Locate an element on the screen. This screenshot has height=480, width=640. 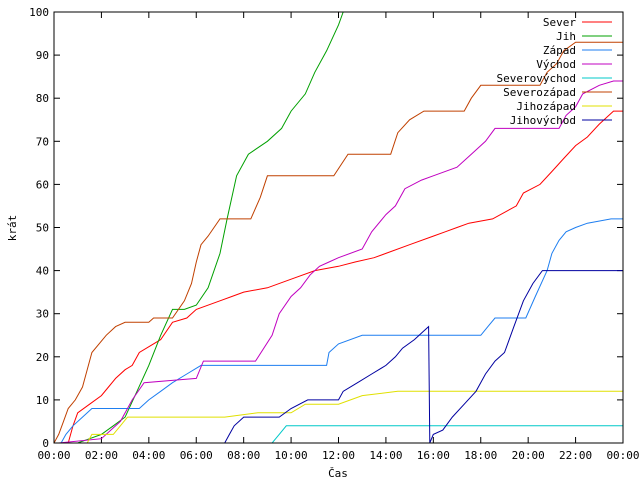
series-line-severovychod is located at coordinates (447, 434).